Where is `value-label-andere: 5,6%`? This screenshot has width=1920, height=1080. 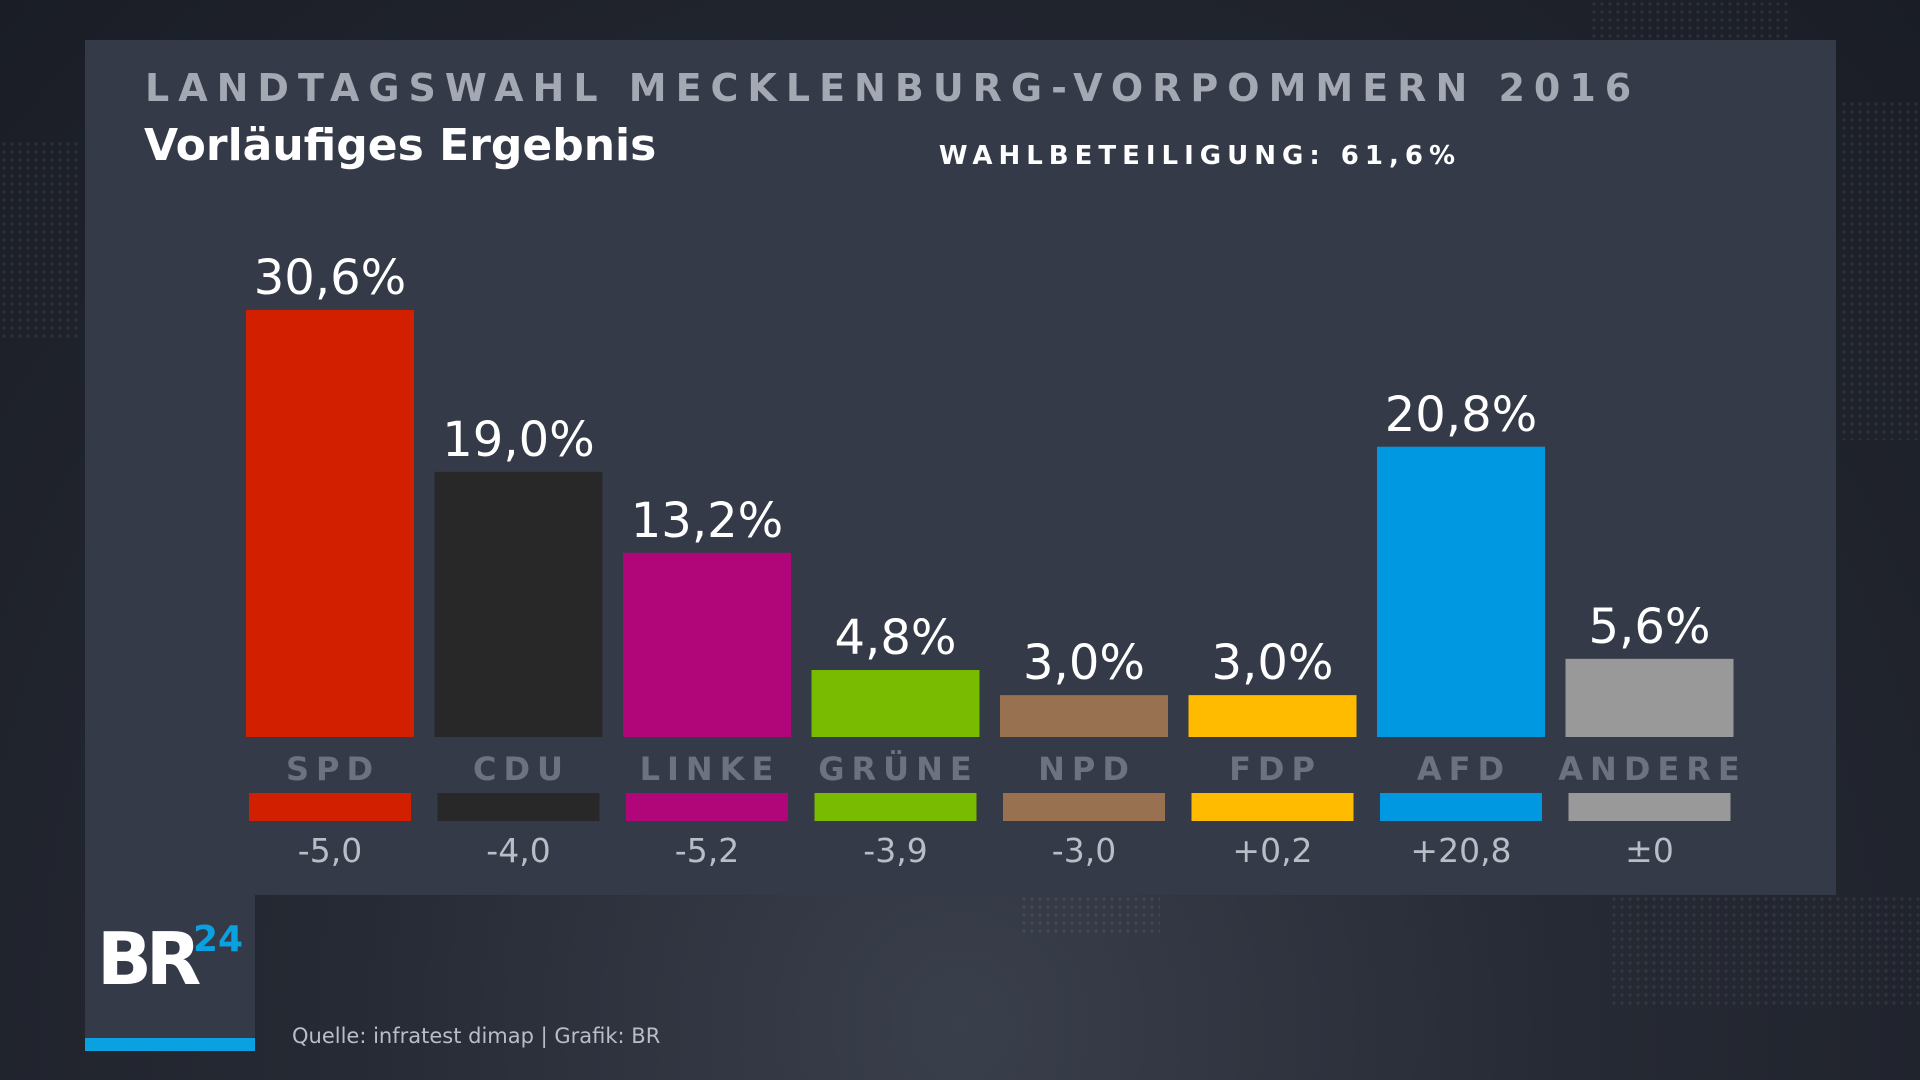
value-label-andere: 5,6% is located at coordinates (1650, 627).